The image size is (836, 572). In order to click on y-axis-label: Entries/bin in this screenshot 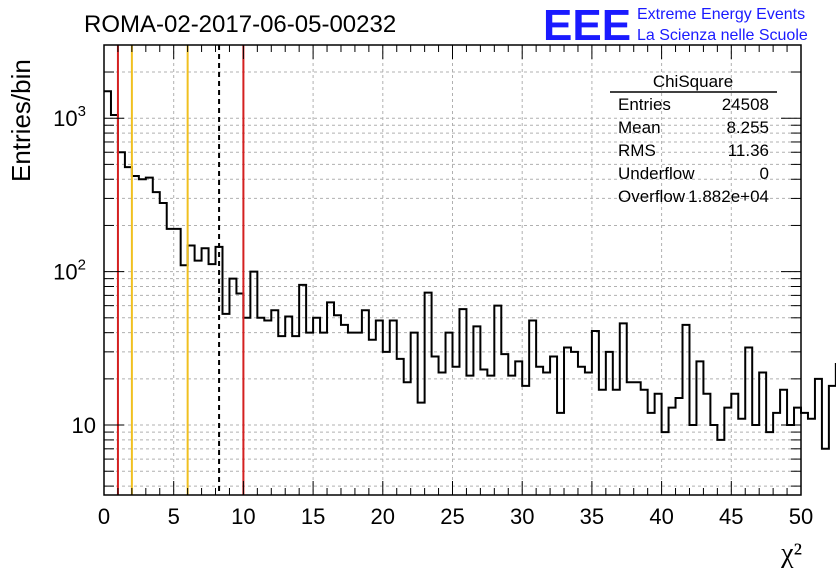, I will do `click(21, 120)`.